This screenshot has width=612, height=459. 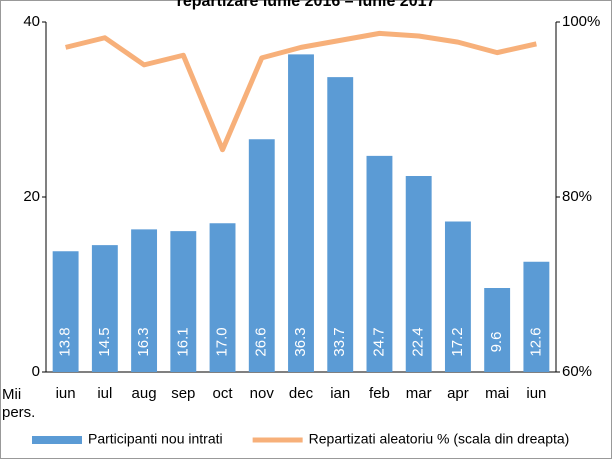 I want to click on bar-value-label: 14.5, so click(x=104, y=341).